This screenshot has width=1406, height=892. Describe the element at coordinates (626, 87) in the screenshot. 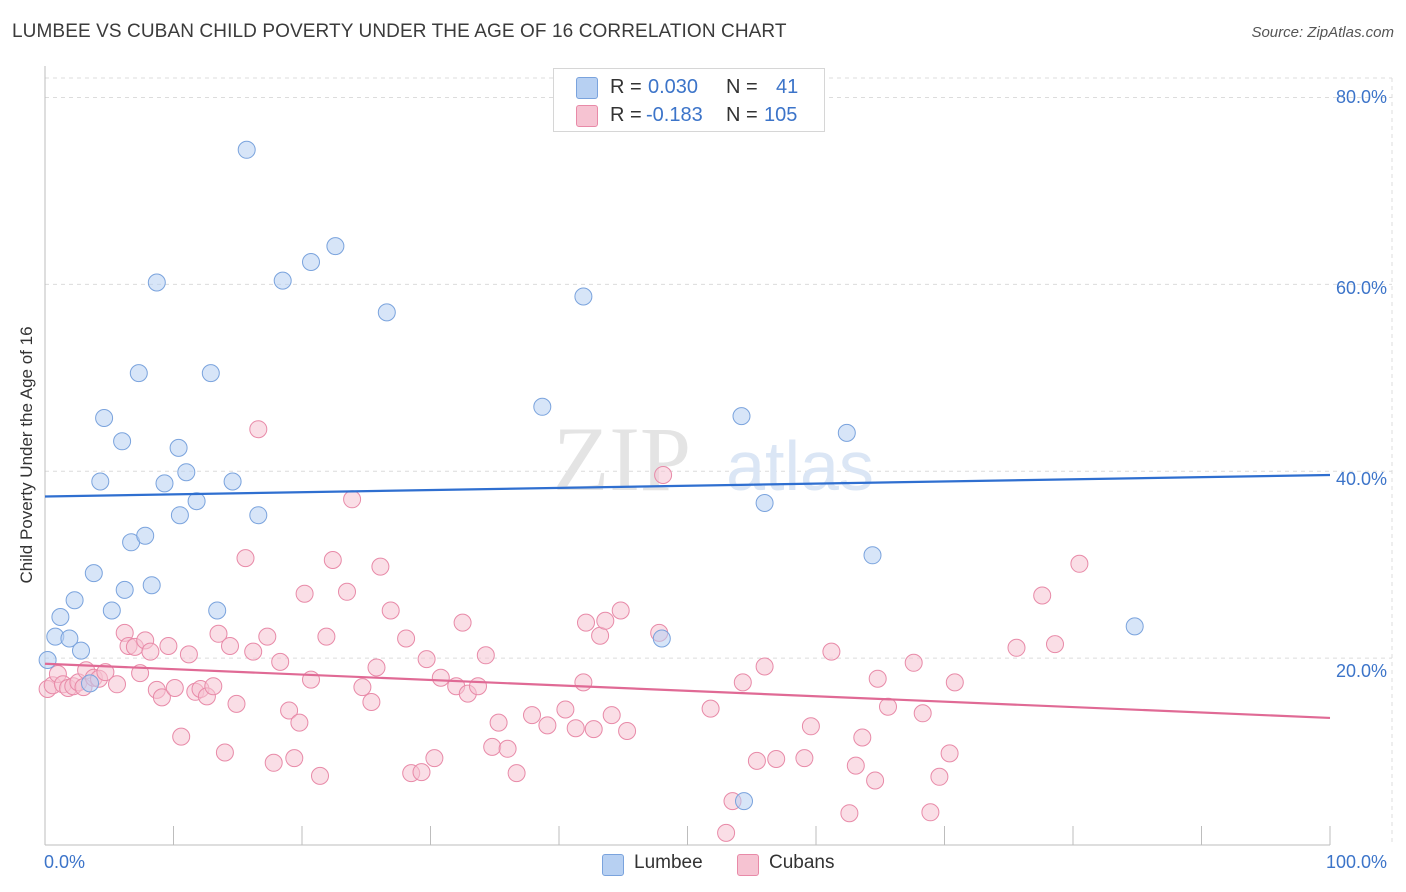

I see `lumbee-r-label: R =` at that location.